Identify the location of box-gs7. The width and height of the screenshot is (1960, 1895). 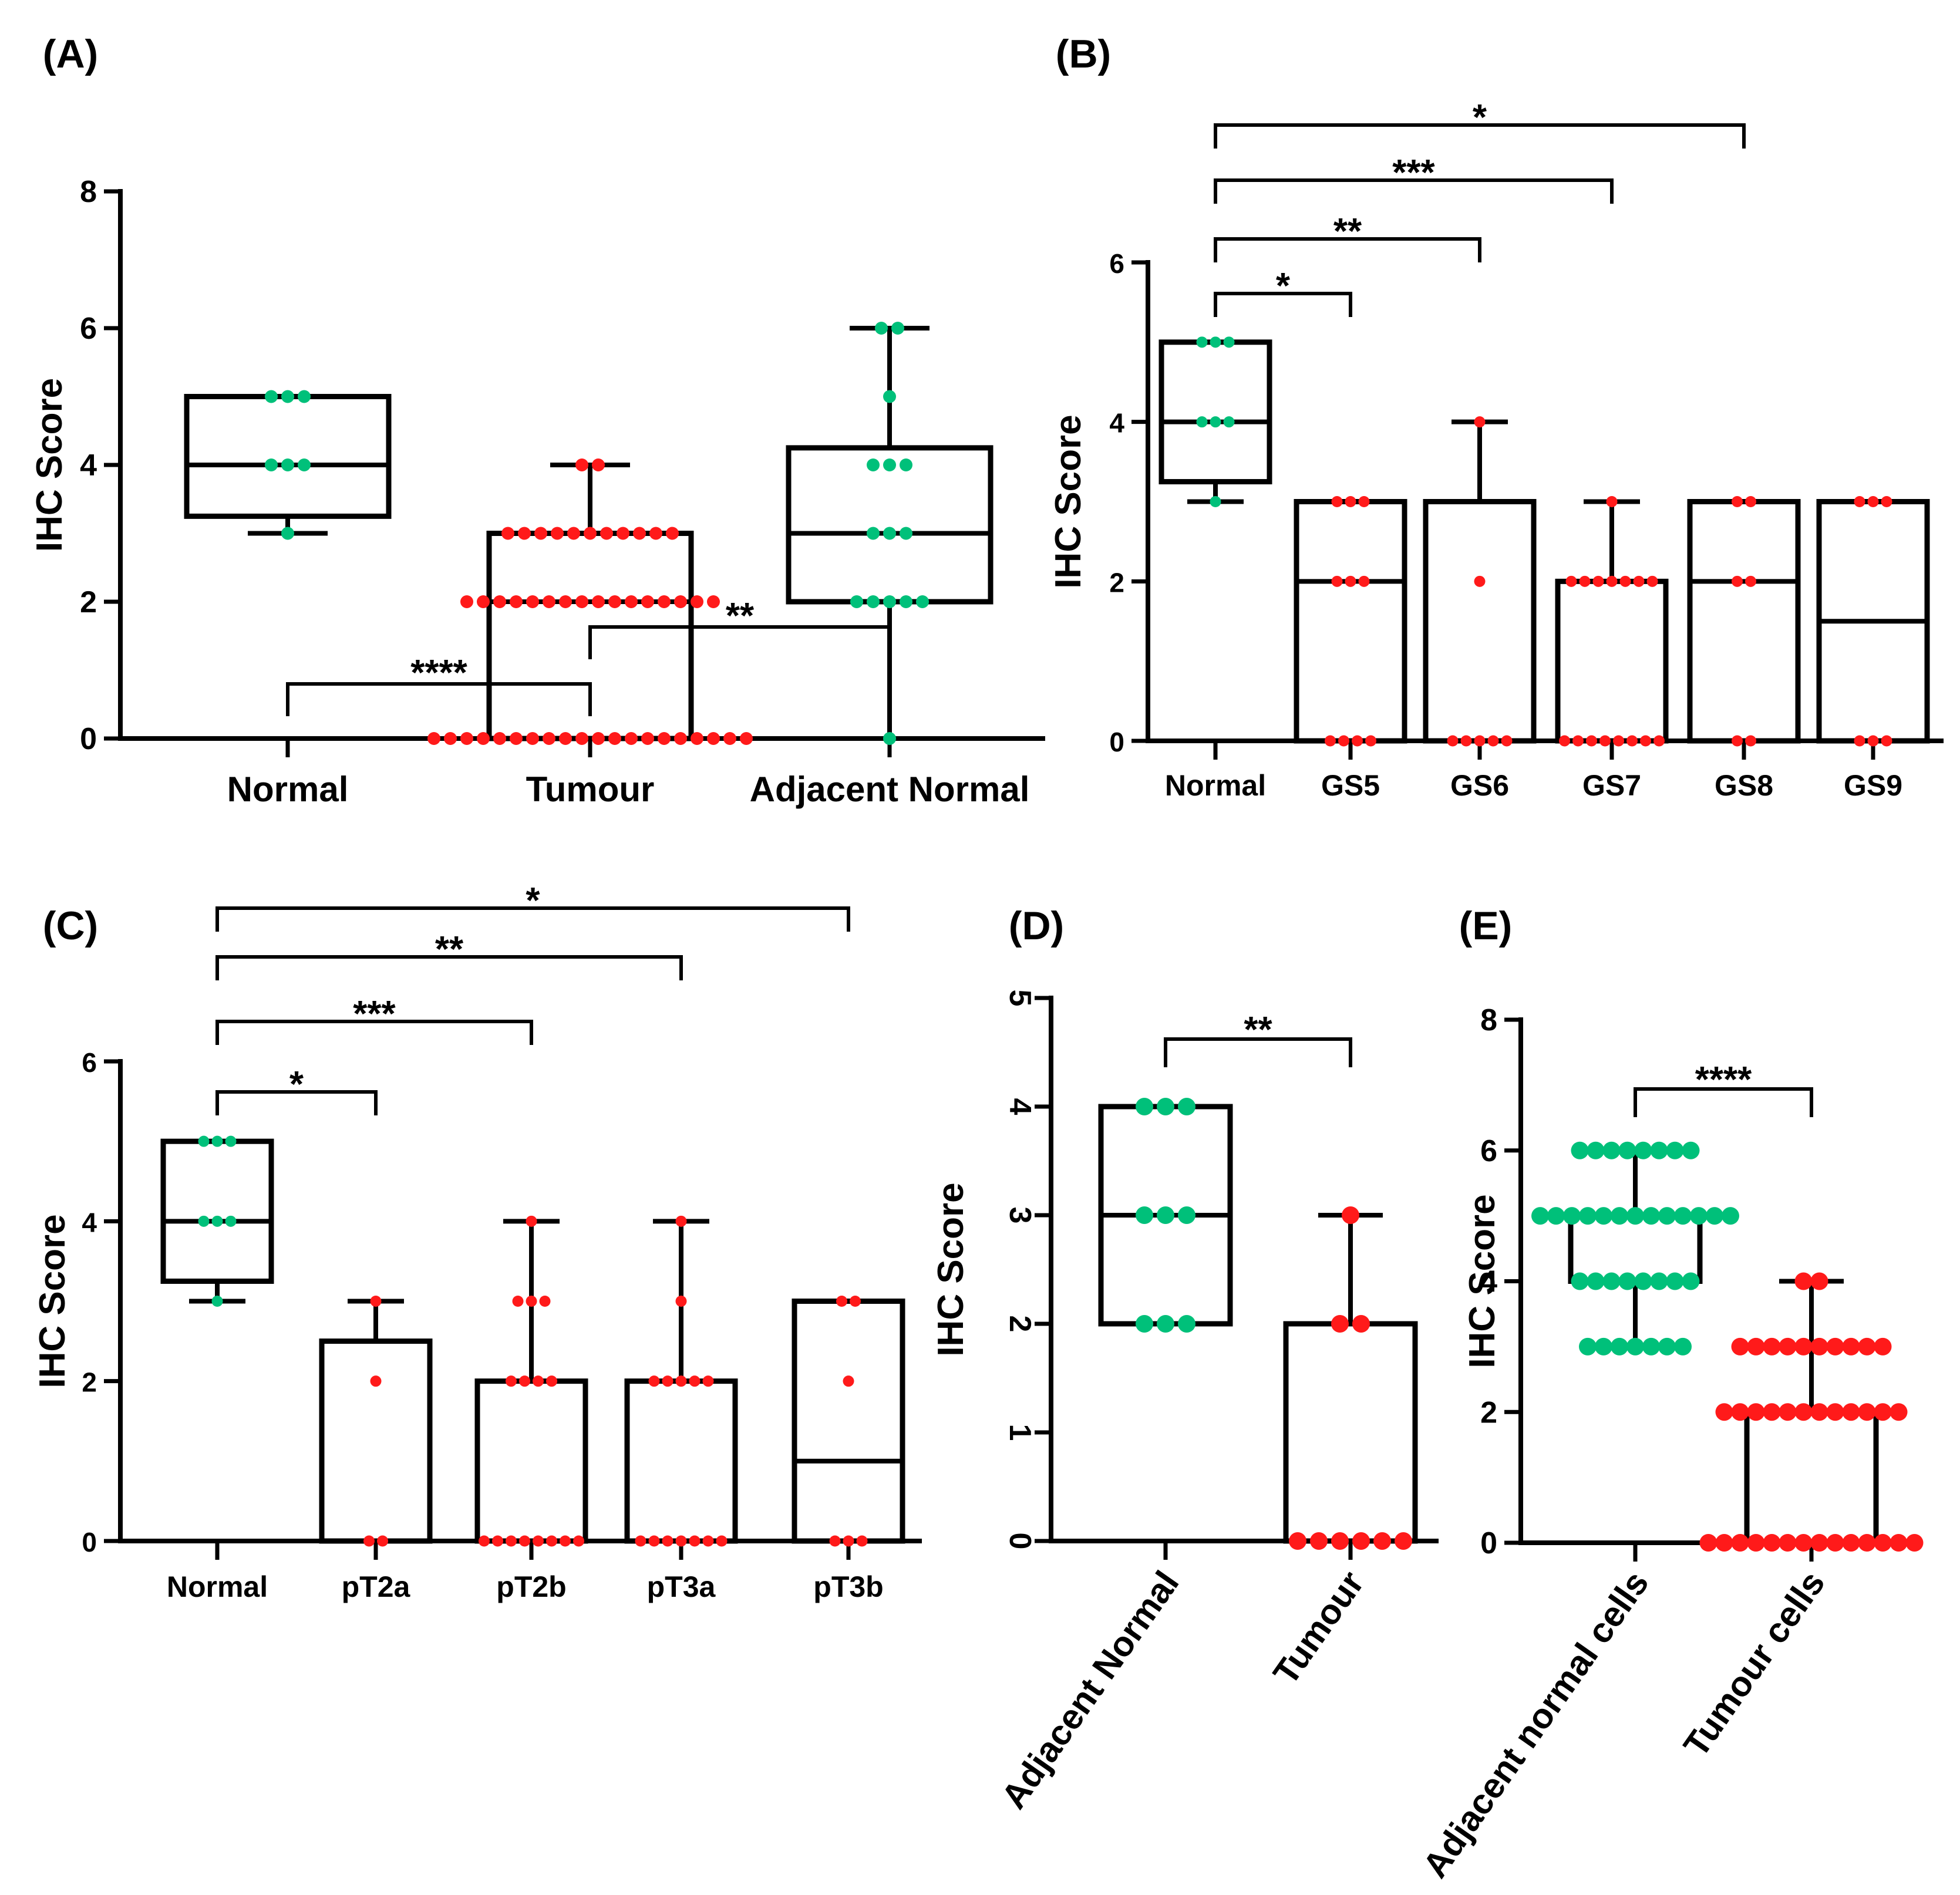
(1612, 621).